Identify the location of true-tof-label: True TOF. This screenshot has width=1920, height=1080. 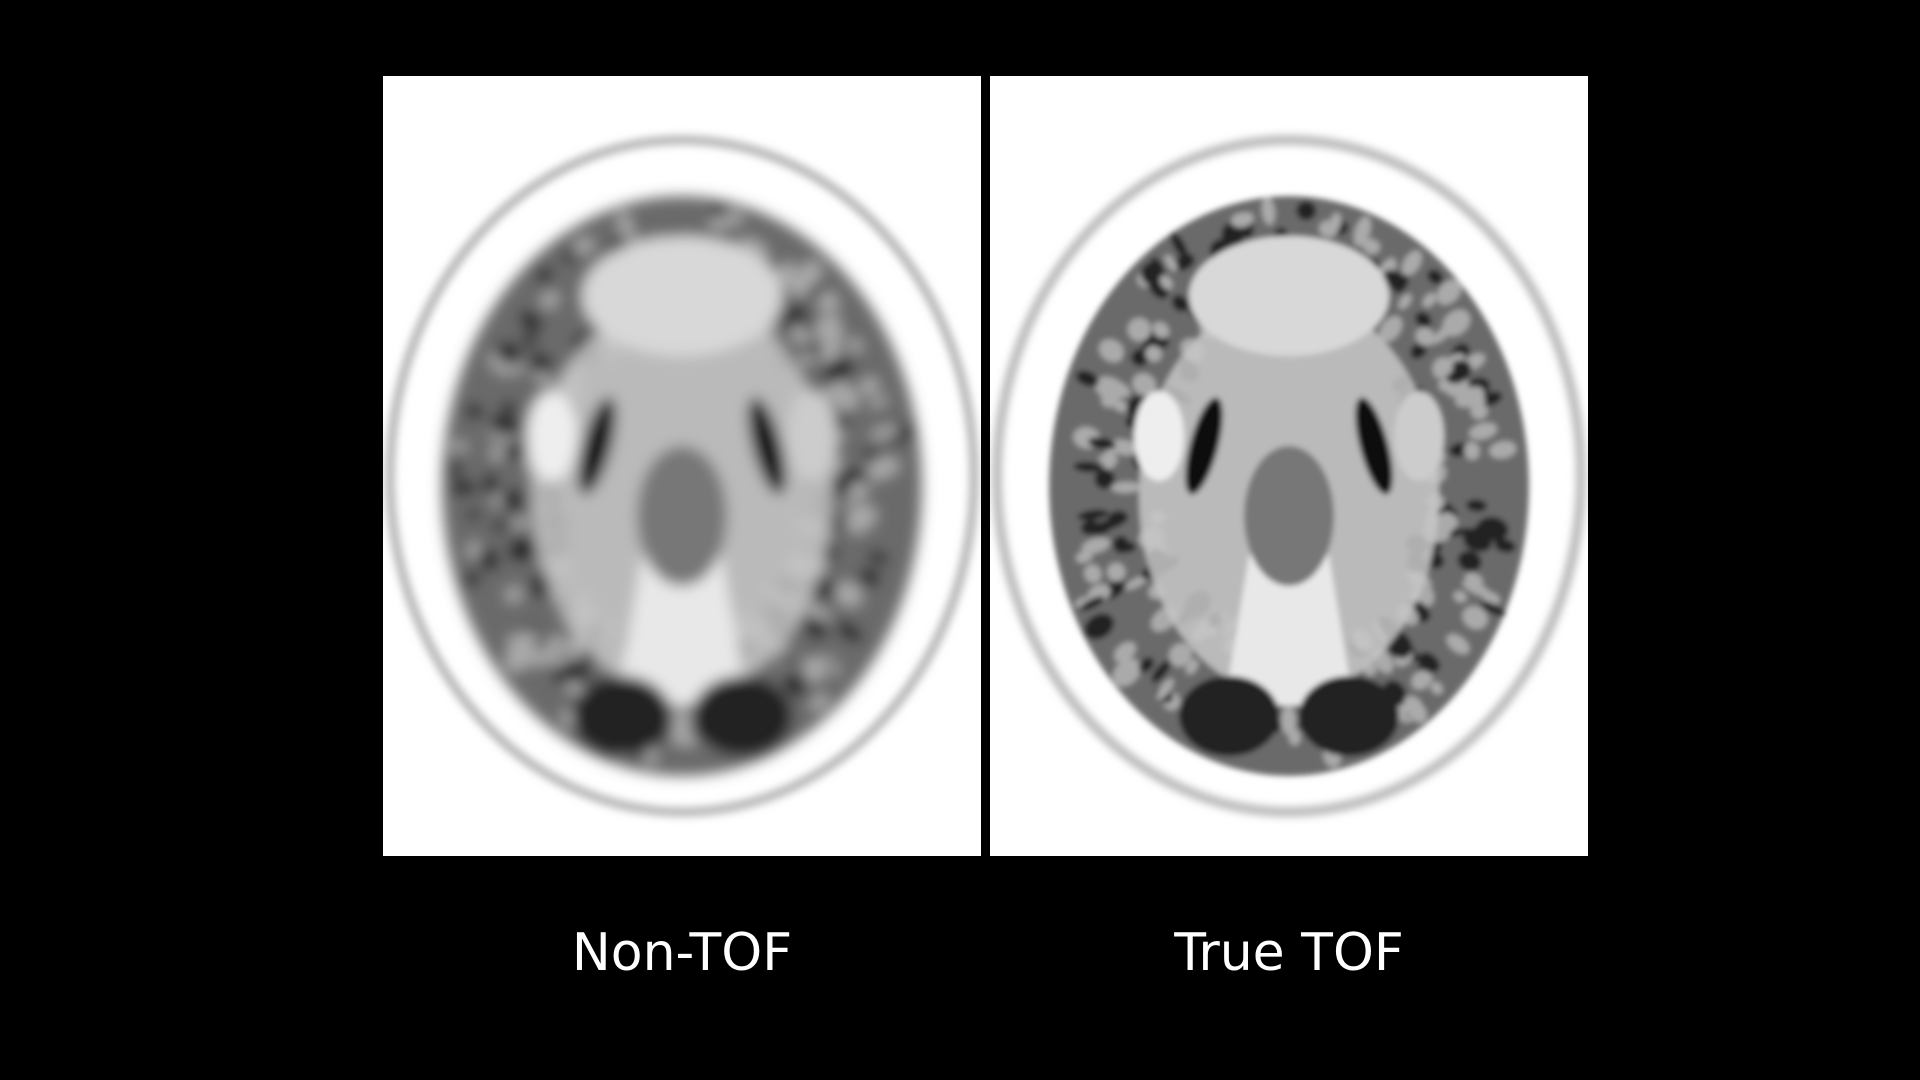
(1289, 953).